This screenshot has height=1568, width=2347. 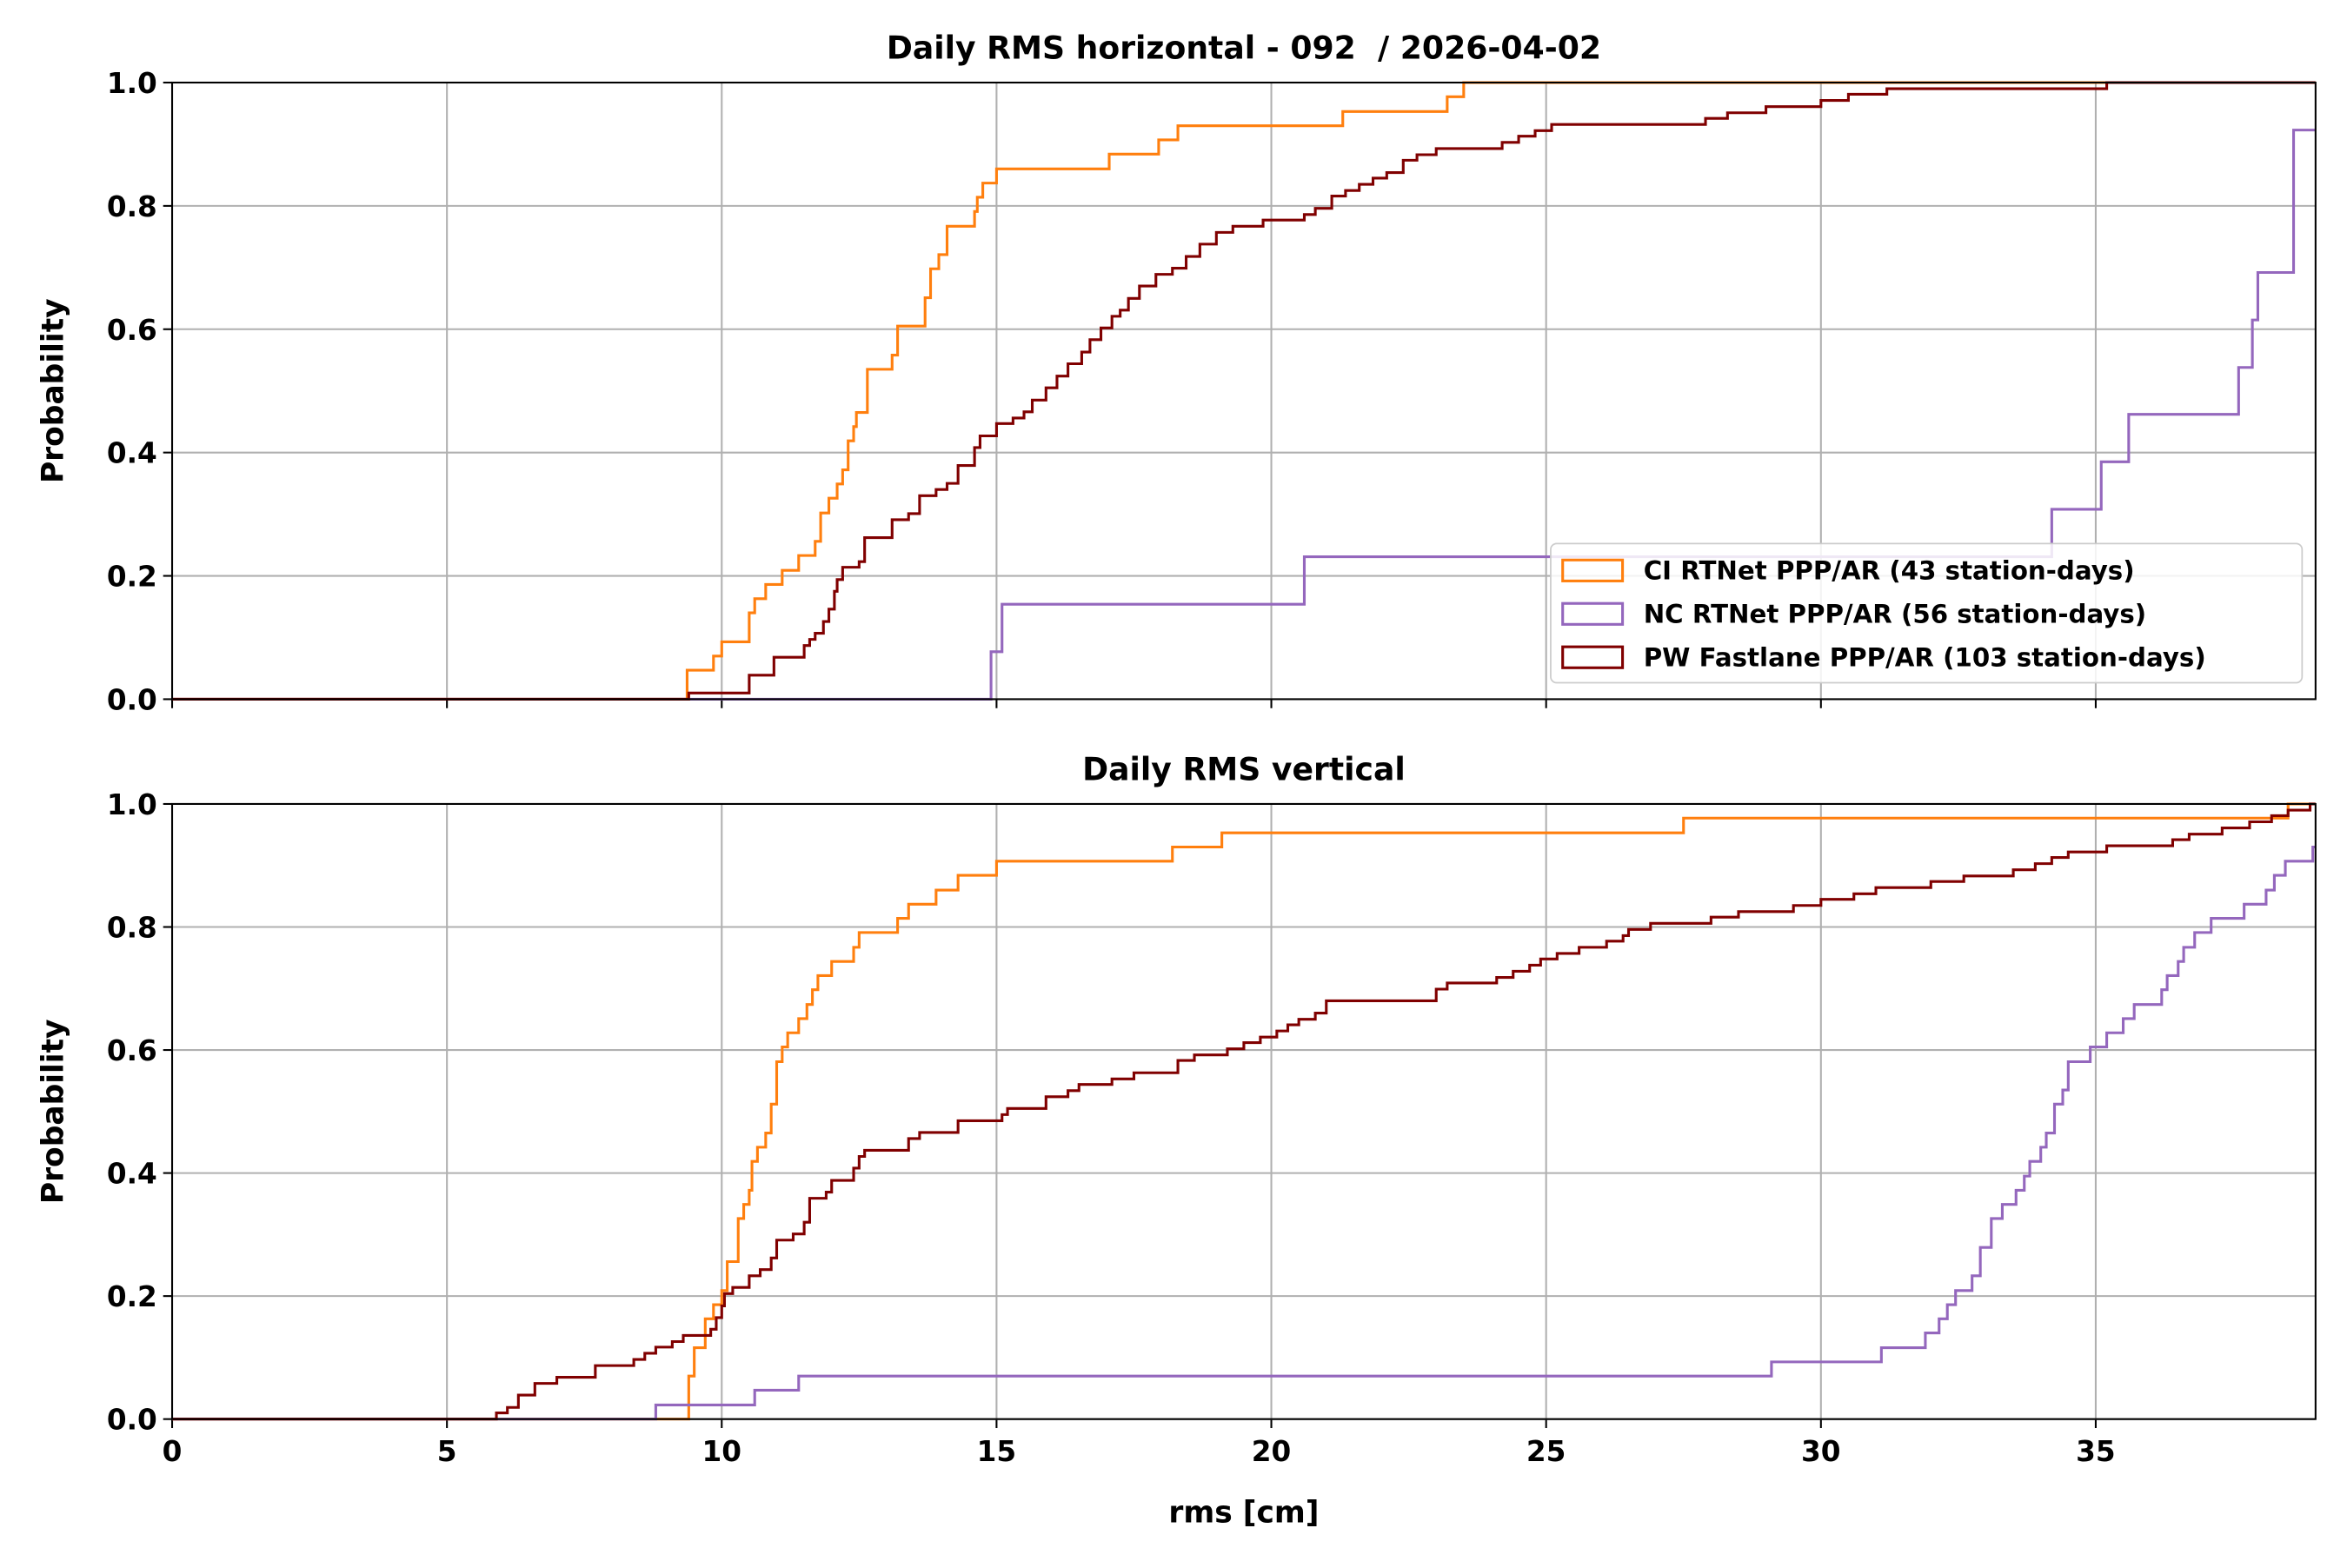 I want to click on x-tick-label: 0, so click(x=173, y=1451).